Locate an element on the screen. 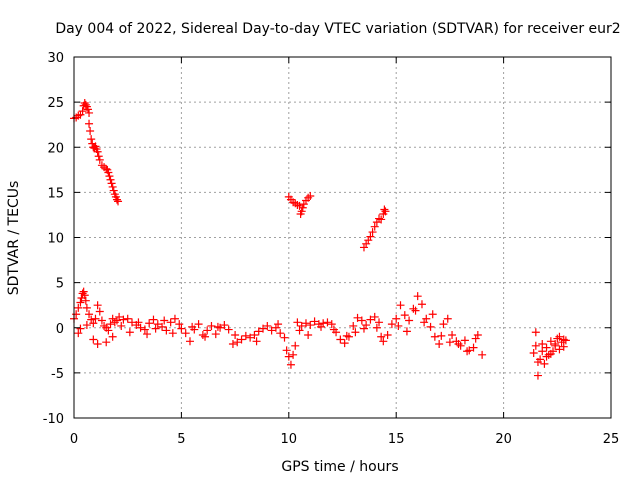 This screenshot has height=480, width=640. y-tick-label: 25 is located at coordinates (55, 103).